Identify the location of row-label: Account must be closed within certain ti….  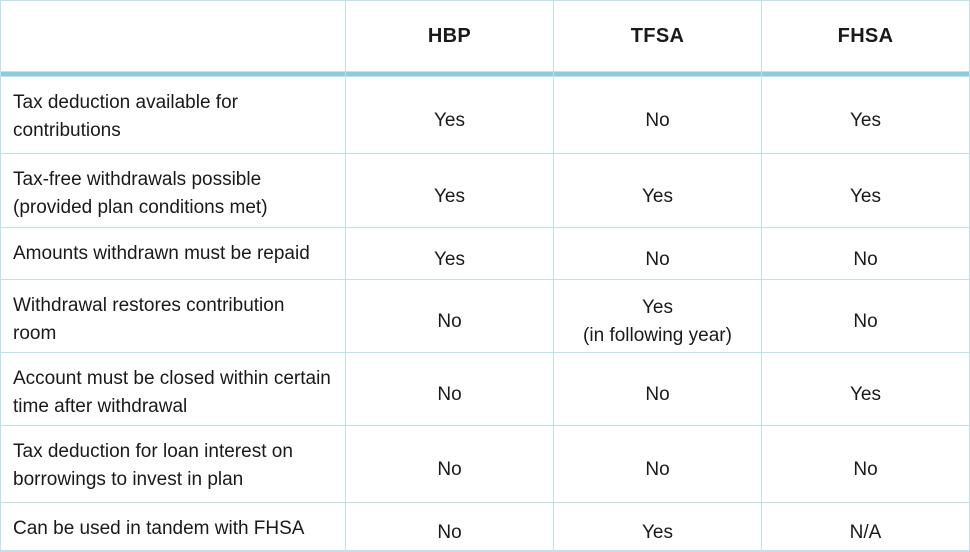
(173, 389).